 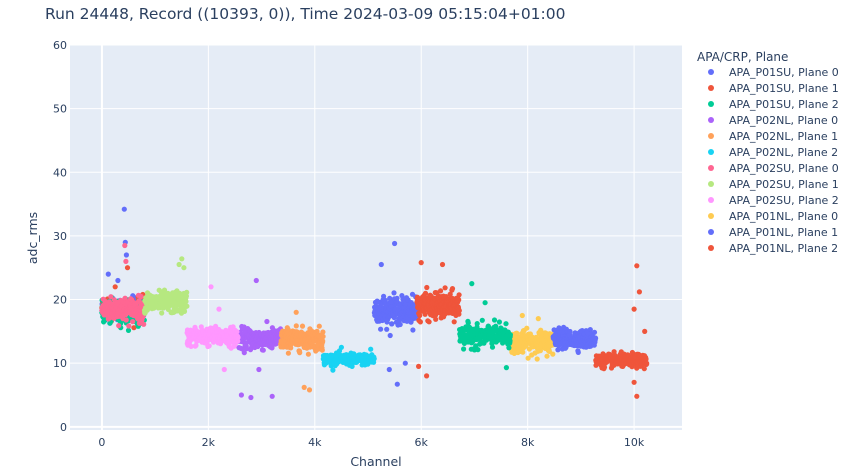 What do you see at coordinates (773, 88) in the screenshot?
I see `legend-item: APA_P01SU, Plane 1` at bounding box center [773, 88].